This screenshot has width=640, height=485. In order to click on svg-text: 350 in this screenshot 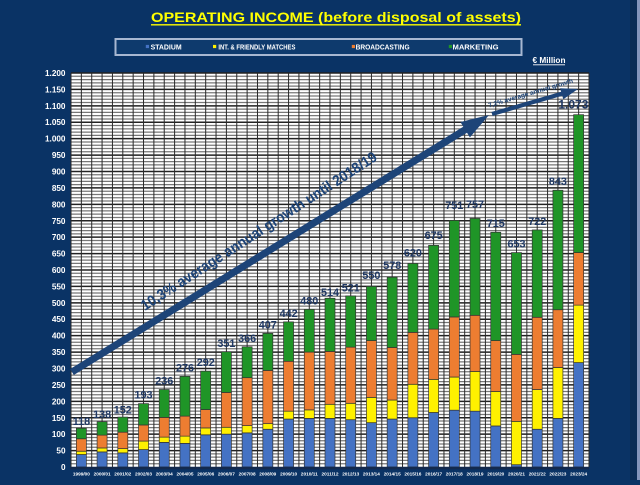, I will do `click(59, 352)`.